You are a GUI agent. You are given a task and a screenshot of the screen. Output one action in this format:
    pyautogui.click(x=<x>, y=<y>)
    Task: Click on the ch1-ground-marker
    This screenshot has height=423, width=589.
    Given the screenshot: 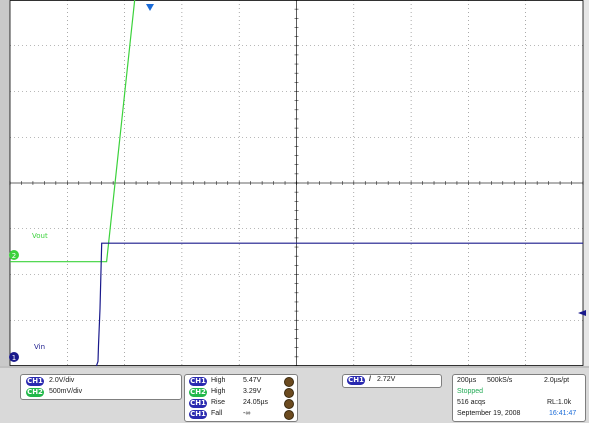 What is the action you would take?
    pyautogui.click(x=14, y=357)
    